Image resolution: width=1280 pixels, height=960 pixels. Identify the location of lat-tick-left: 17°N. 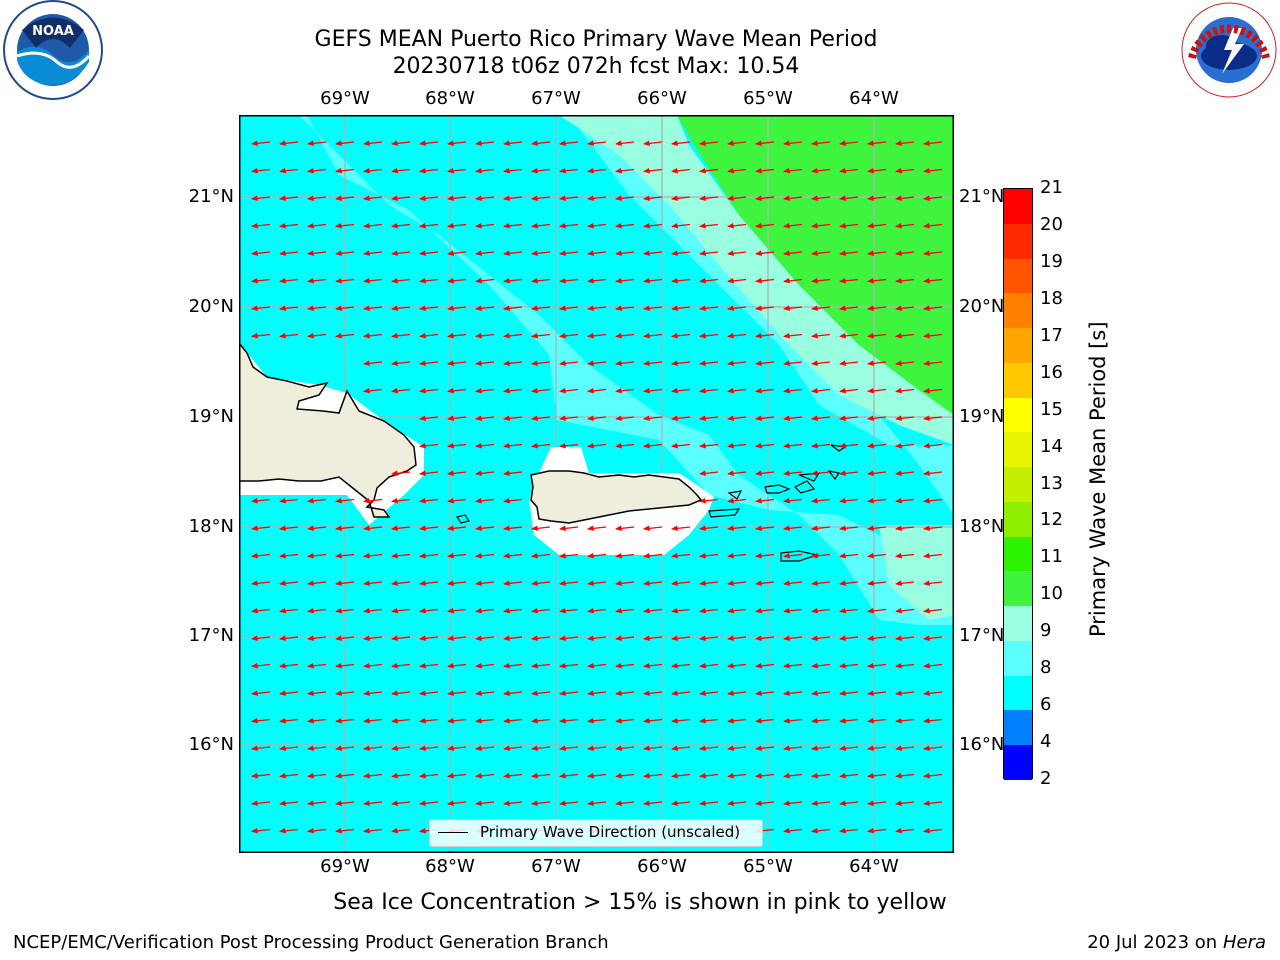
(211, 635).